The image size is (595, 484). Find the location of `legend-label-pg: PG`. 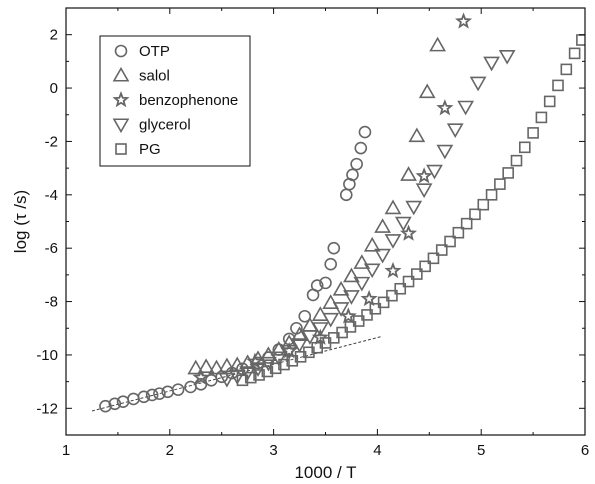

legend-label-pg: PG is located at coordinates (150, 149).